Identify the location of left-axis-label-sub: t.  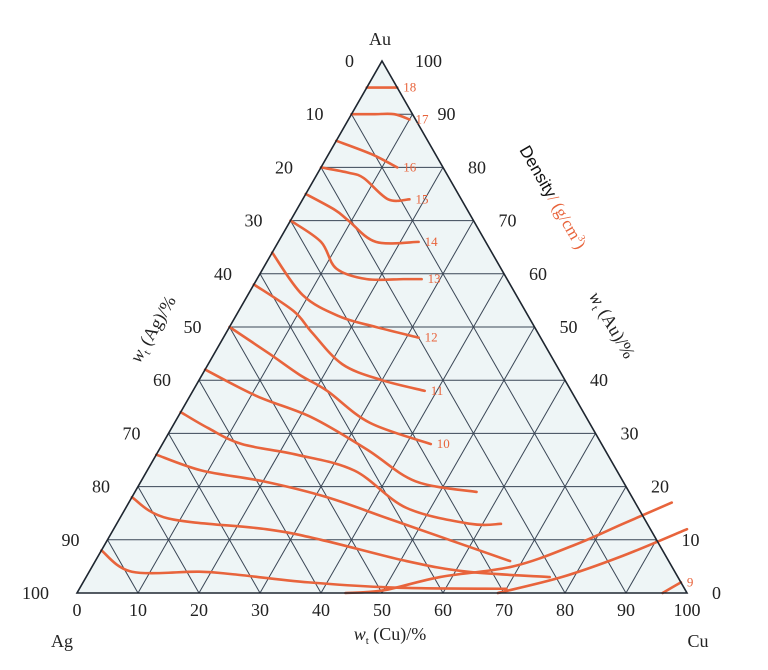
(147, 352).